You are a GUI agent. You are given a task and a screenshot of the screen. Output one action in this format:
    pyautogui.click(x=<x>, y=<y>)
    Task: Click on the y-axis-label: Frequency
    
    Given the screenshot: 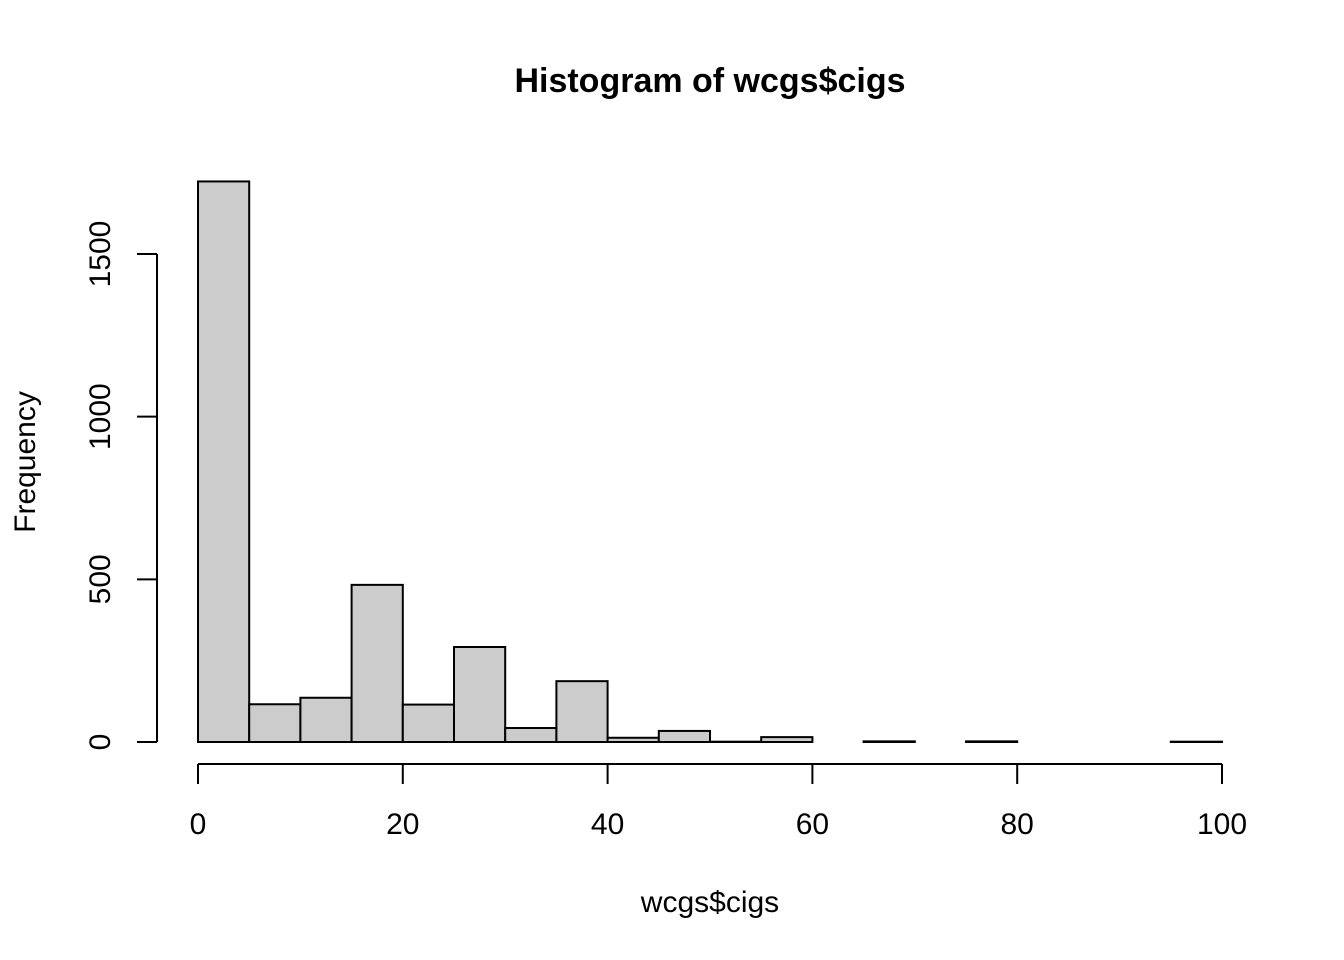 What is the action you would take?
    pyautogui.click(x=25, y=462)
    